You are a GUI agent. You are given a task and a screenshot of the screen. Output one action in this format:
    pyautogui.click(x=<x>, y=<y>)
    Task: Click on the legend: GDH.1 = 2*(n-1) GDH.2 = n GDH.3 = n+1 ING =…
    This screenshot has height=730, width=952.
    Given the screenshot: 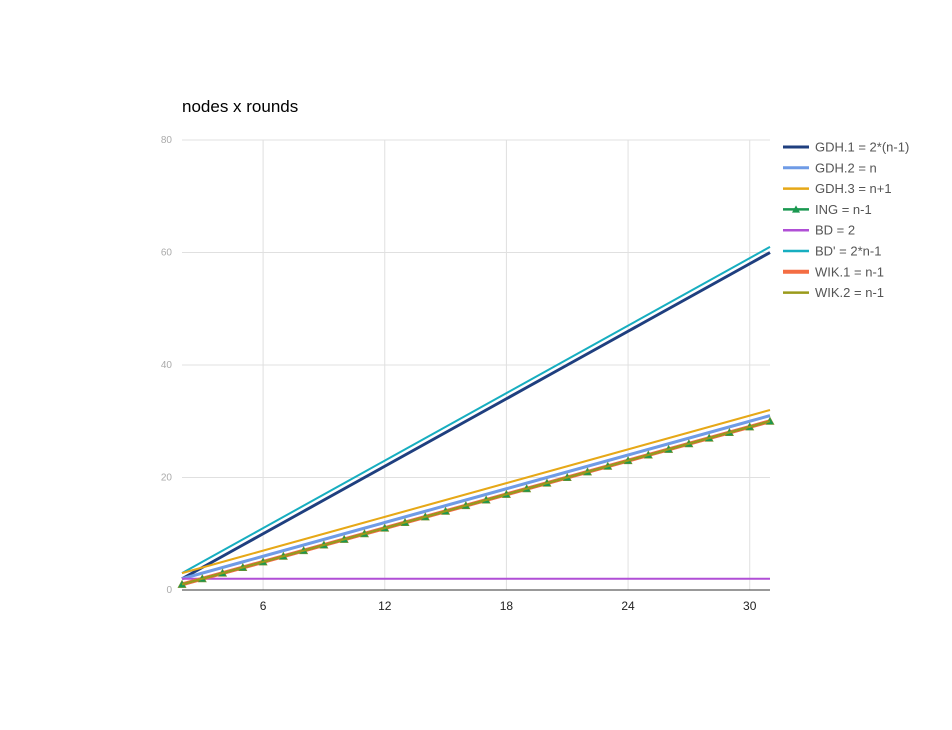 What is the action you would take?
    pyautogui.click(x=846, y=220)
    